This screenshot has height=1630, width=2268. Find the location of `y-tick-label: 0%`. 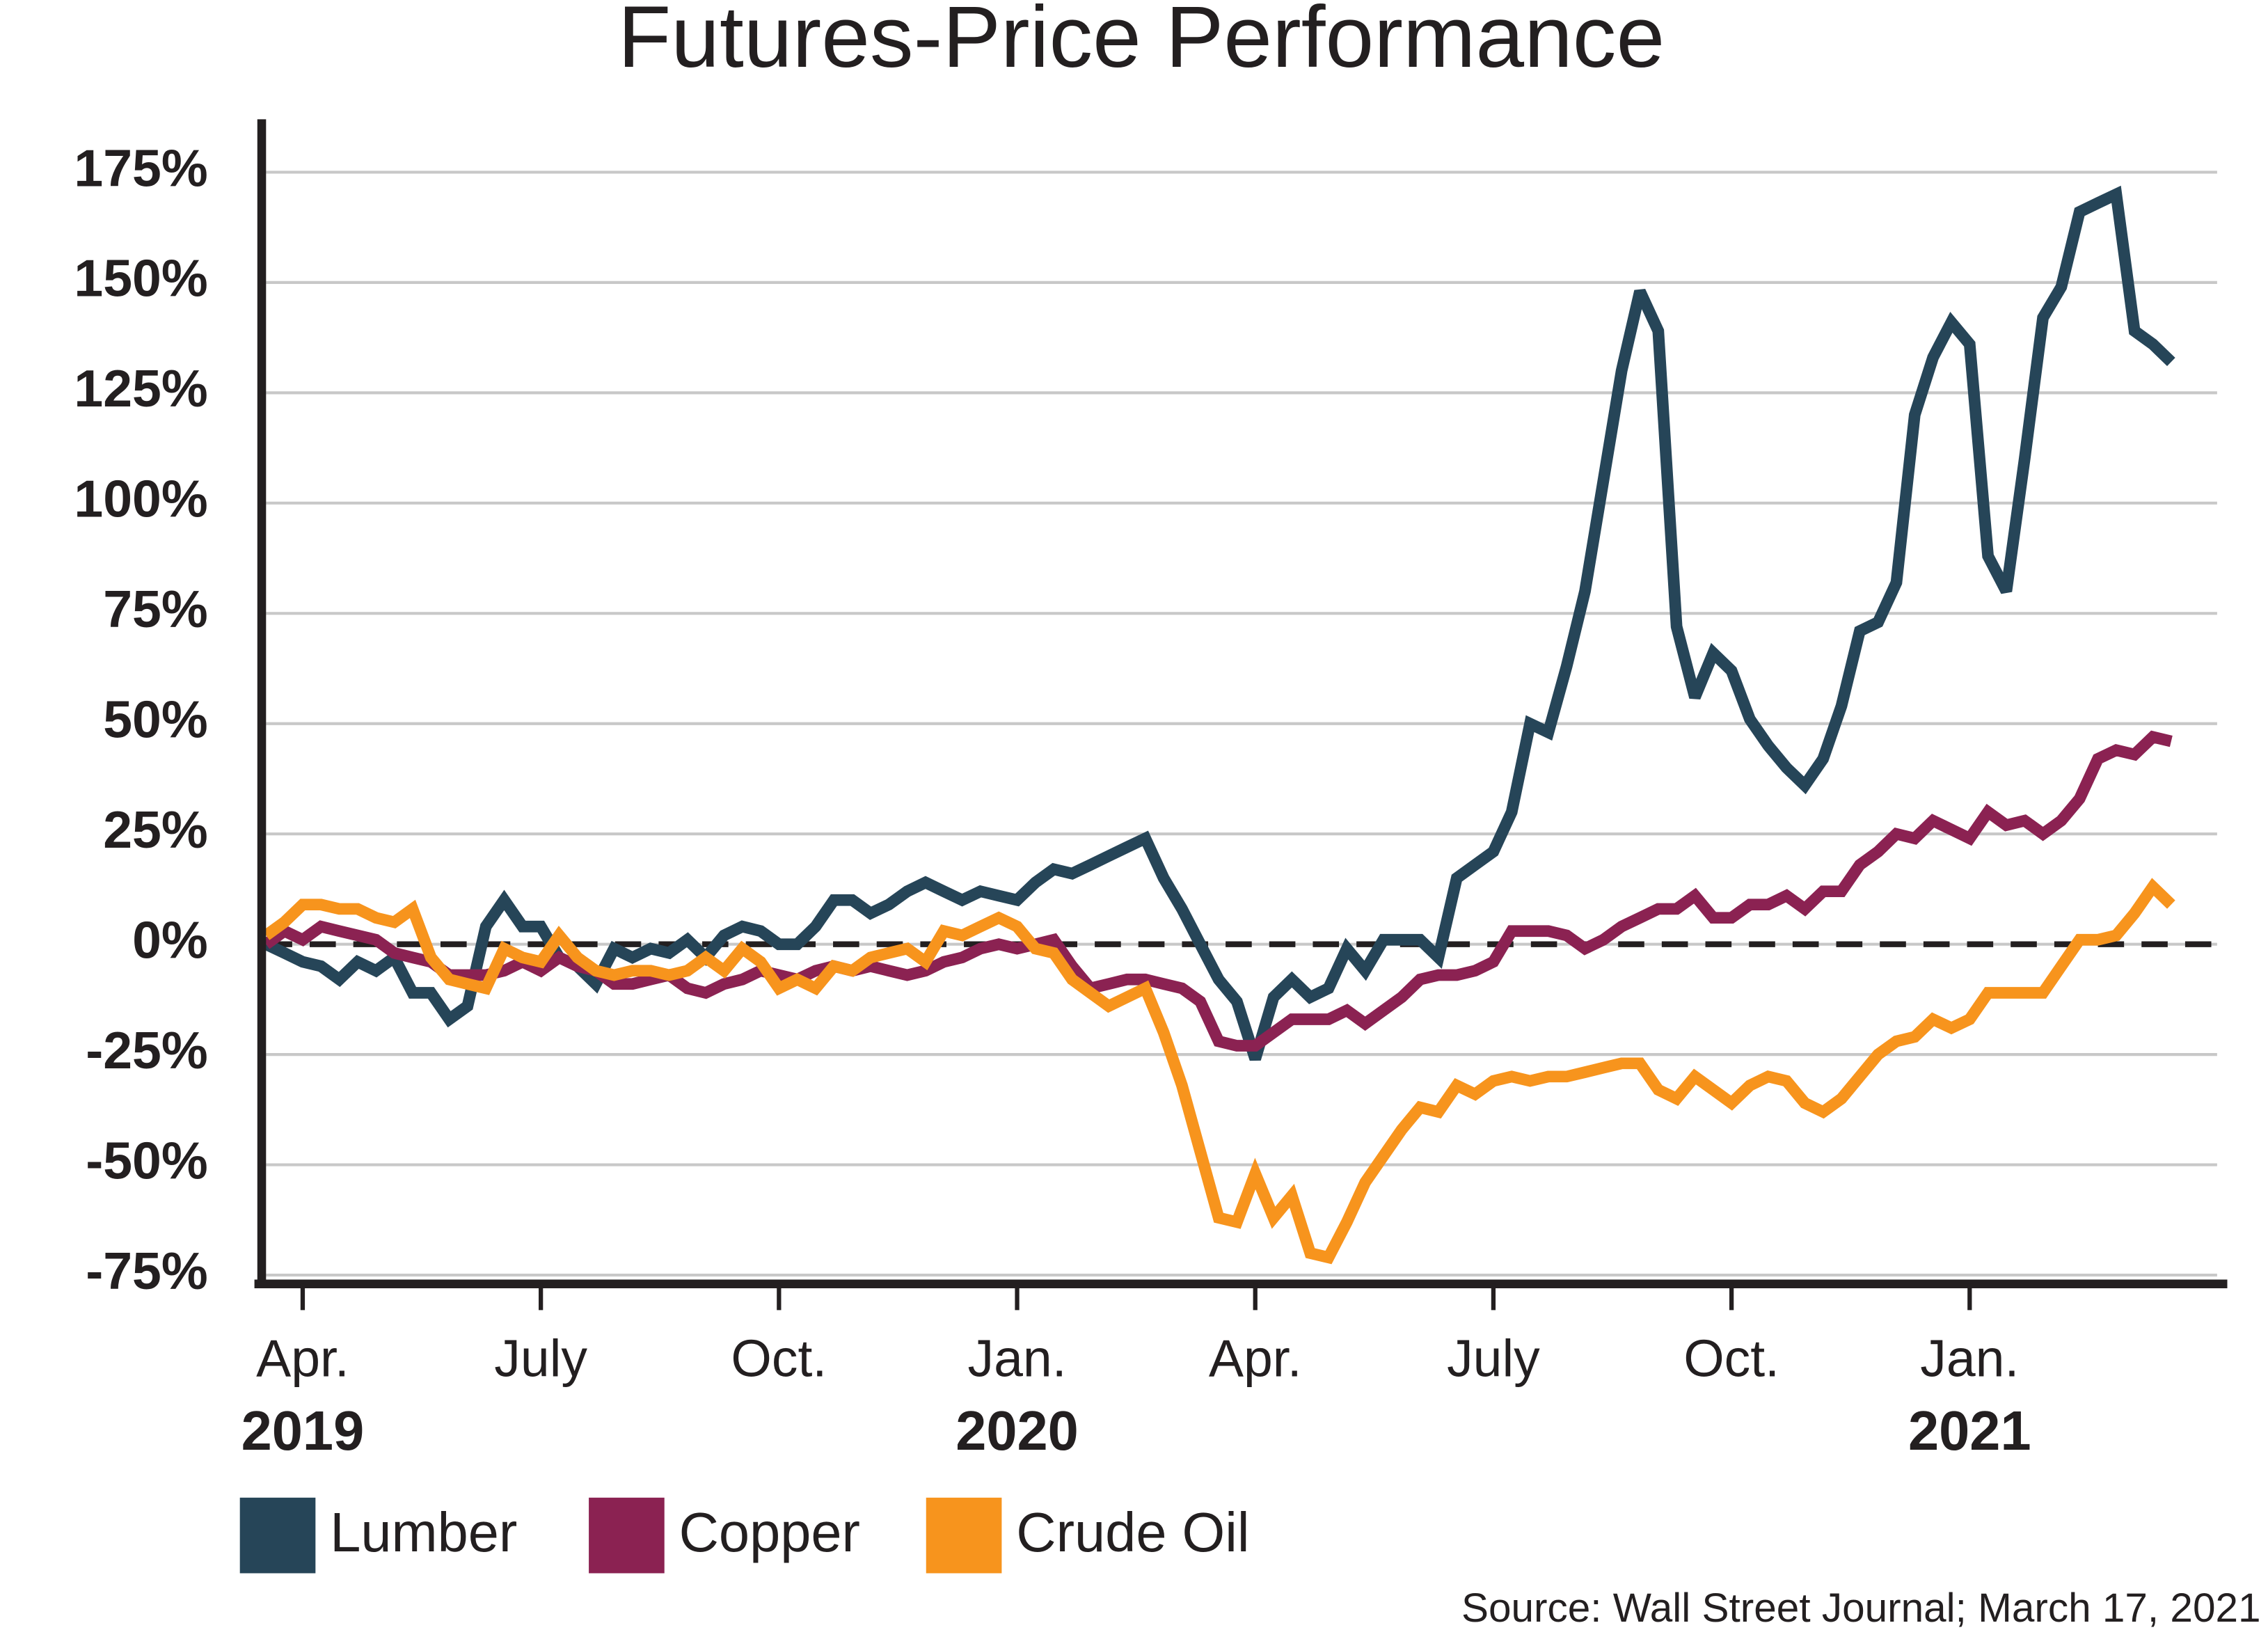

y-tick-label: 0% is located at coordinates (170, 940).